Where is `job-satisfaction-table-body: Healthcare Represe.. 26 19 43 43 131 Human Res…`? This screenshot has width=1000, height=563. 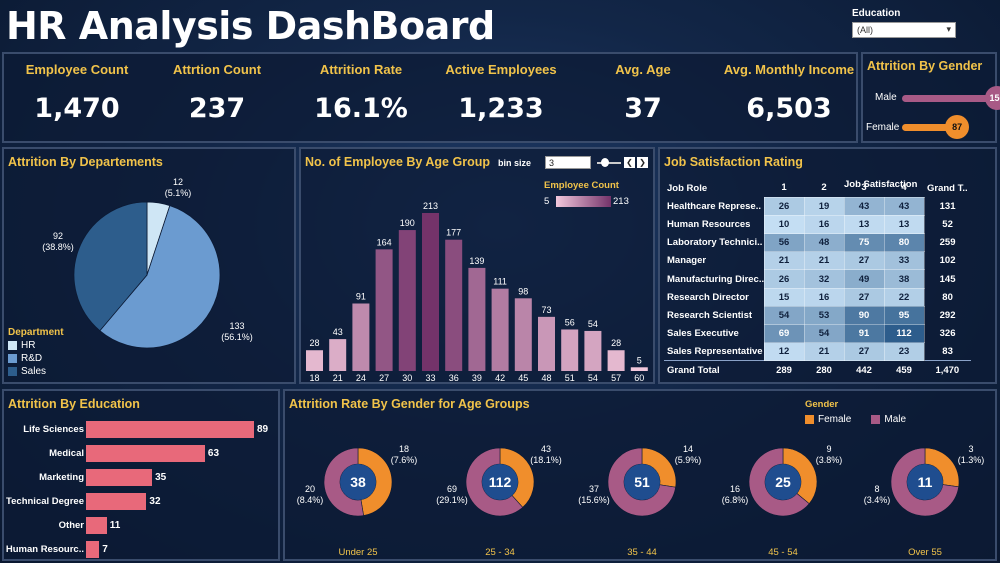
job-satisfaction-table-body: Healthcare Represe.. 26 19 43 43 131 Human Res… is located at coordinates (817, 288).